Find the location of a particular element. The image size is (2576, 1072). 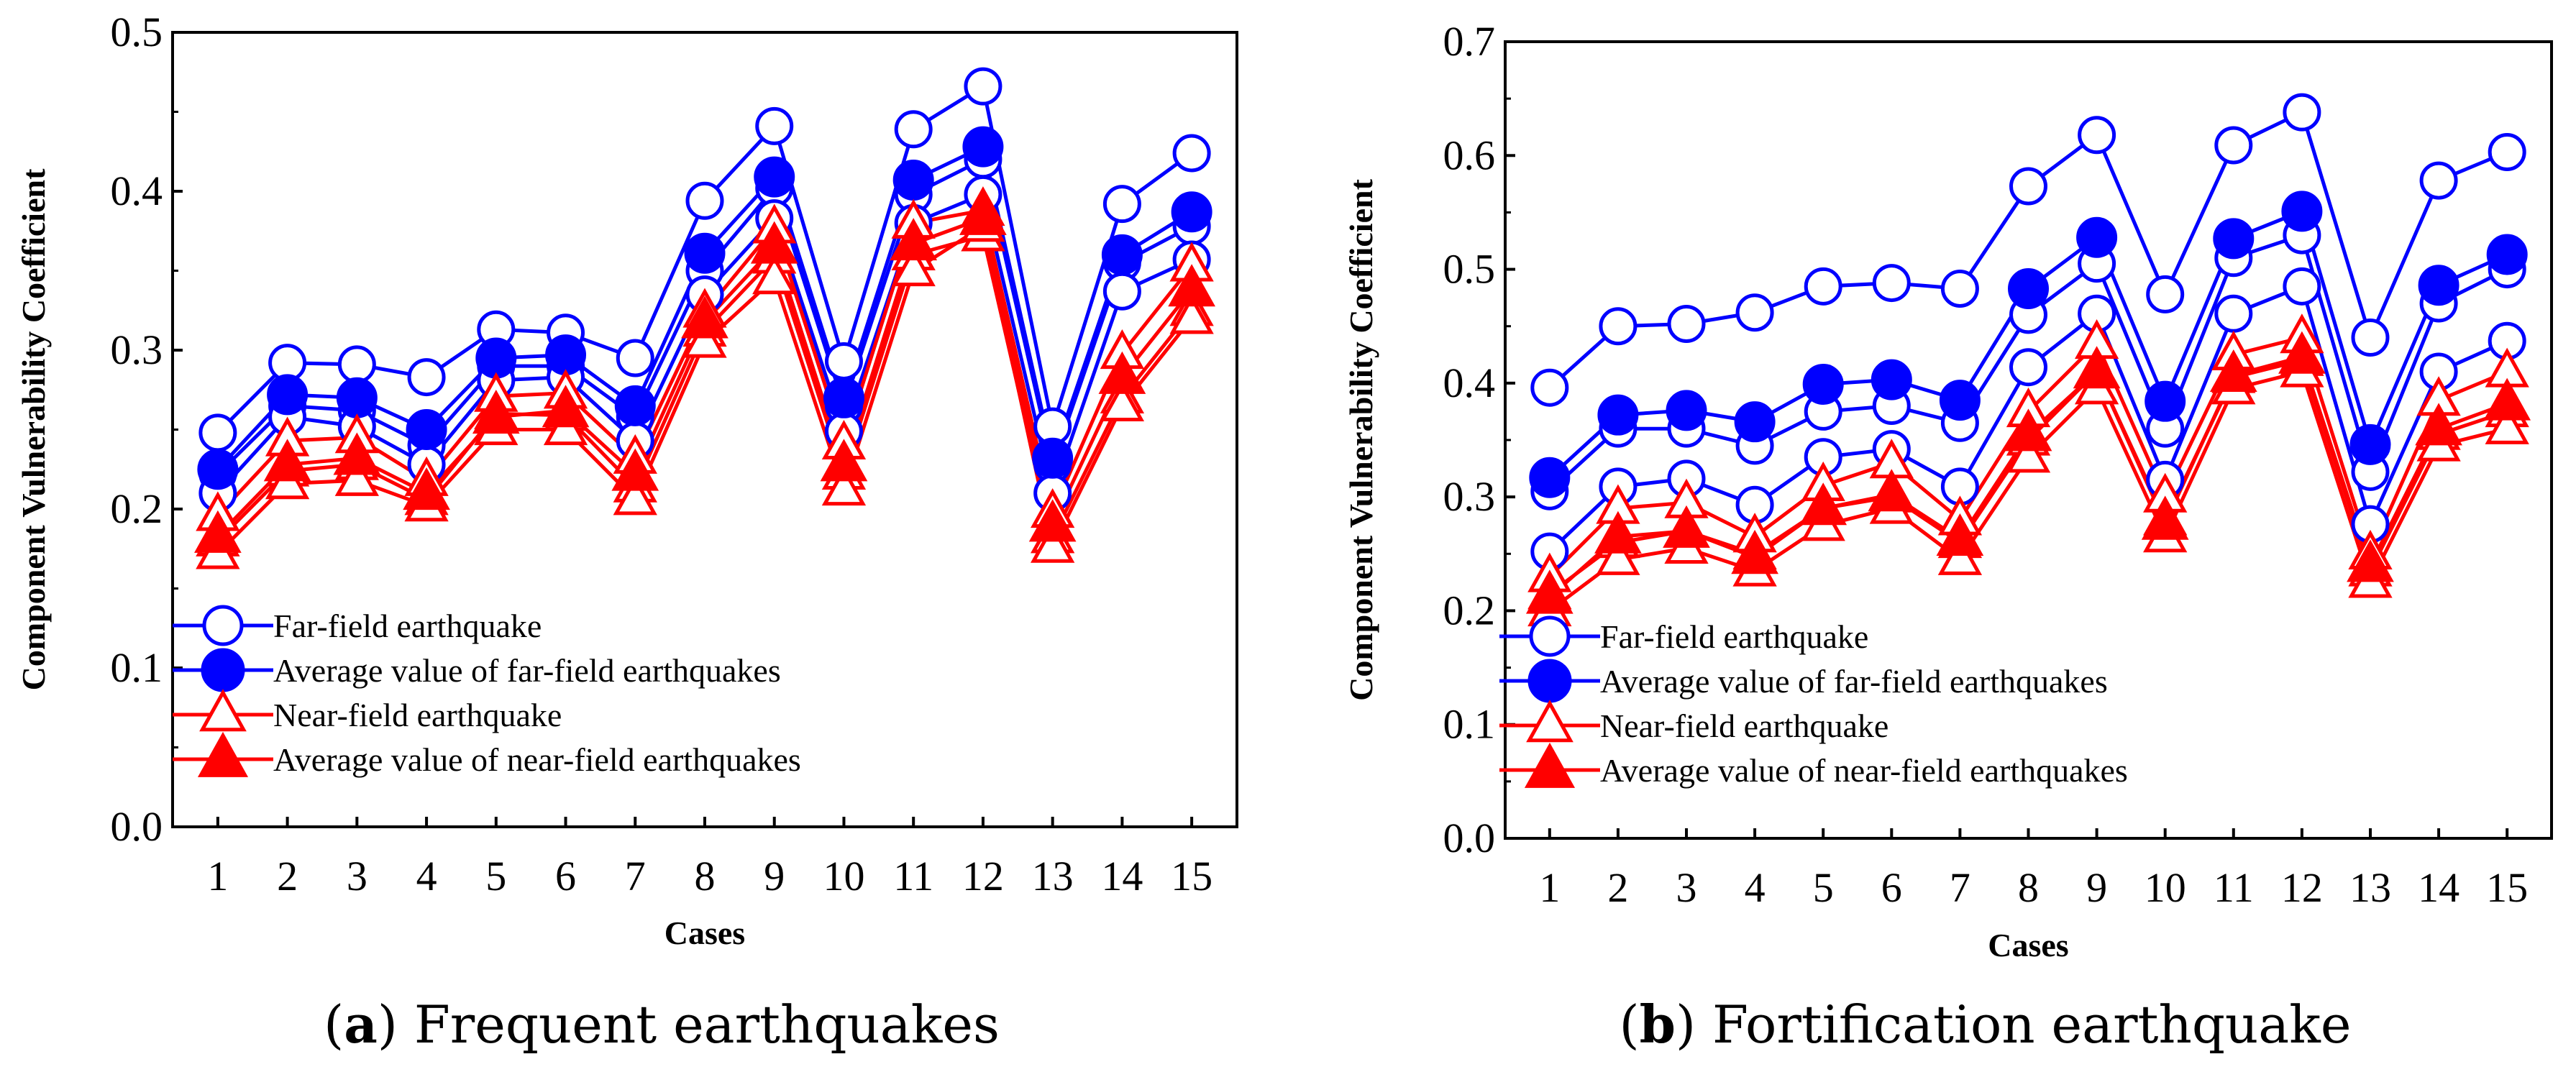

x-tick-label: 10 is located at coordinates (843, 876).